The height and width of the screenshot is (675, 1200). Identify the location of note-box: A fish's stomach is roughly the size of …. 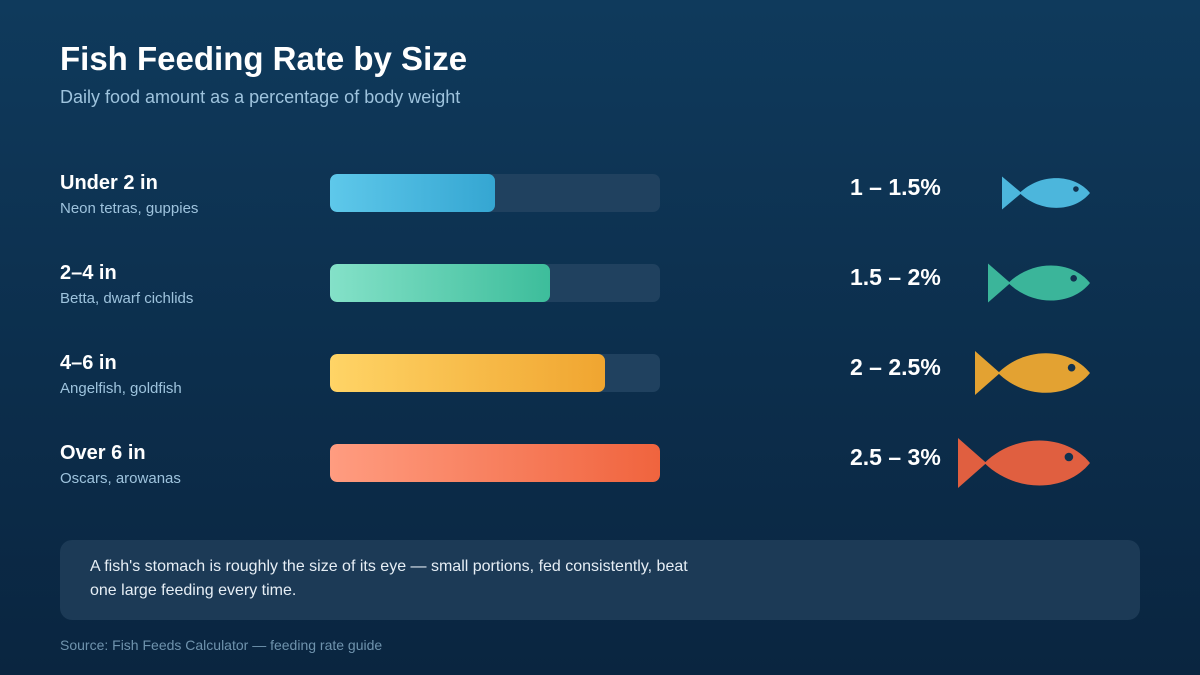
(600, 580).